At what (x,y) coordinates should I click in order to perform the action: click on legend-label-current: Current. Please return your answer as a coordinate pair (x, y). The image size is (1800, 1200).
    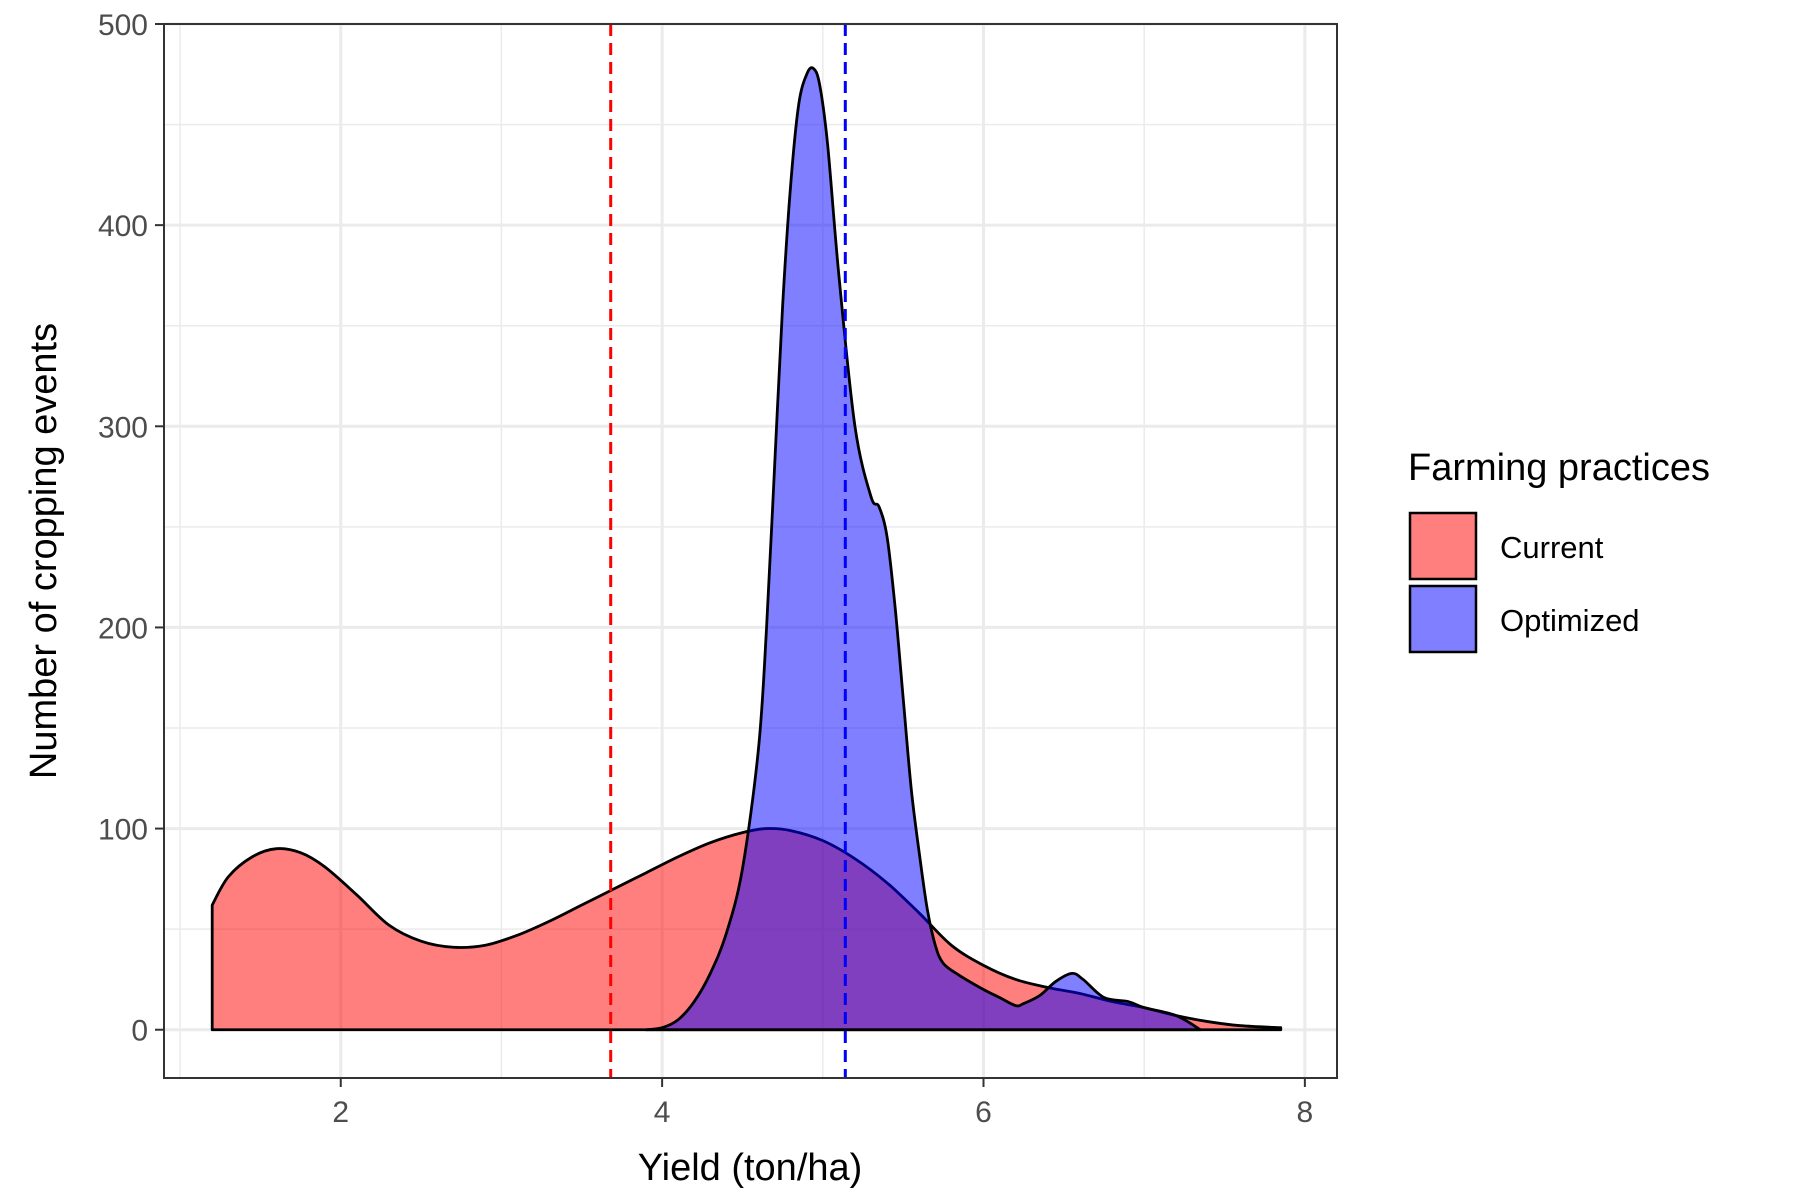
    Looking at the image, I should click on (1552, 547).